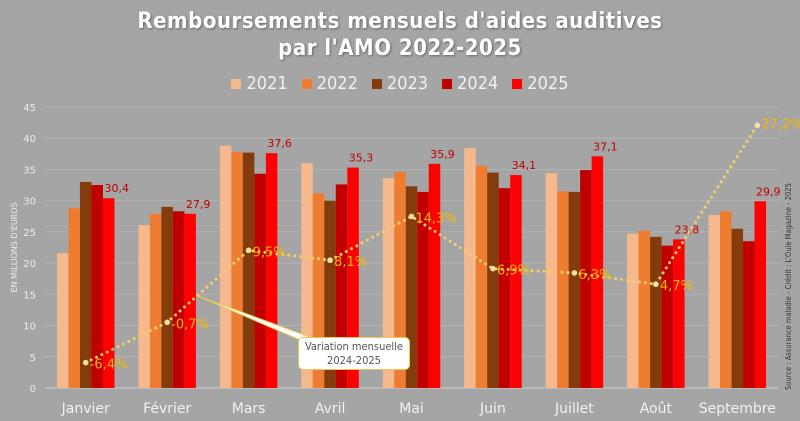 Image resolution: width=800 pixels, height=421 pixels. Describe the element at coordinates (354, 346) in the screenshot. I see `callout-line-1: Variation mensuelle` at that location.